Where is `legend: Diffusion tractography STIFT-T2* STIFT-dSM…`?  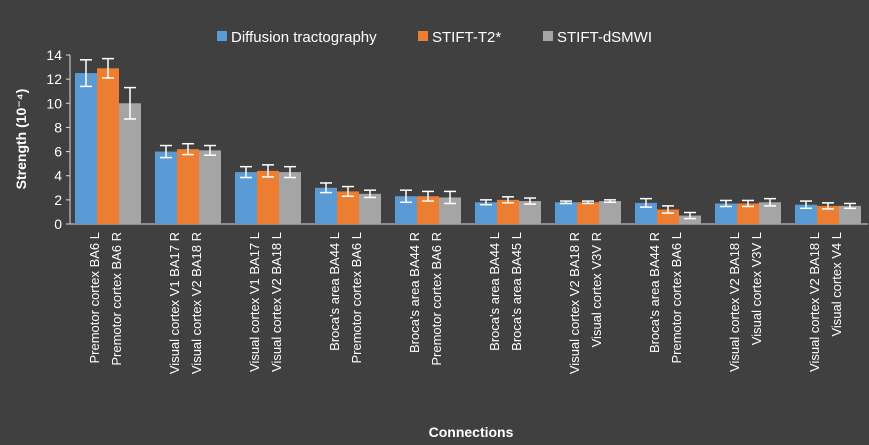
legend: Diffusion tractography STIFT-T2* STIFT-dSM… is located at coordinates (434, 37).